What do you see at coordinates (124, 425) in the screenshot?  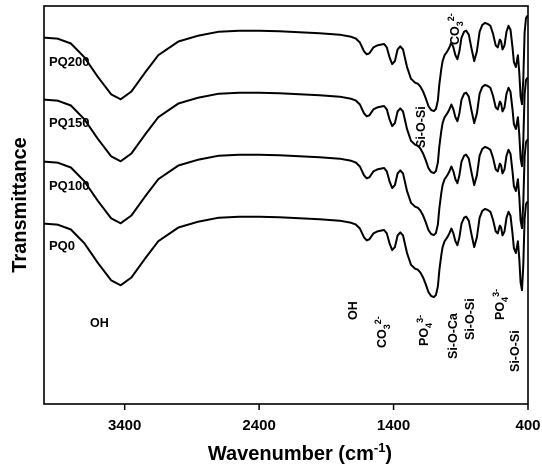 I see `x-tick-label: 3400` at bounding box center [124, 425].